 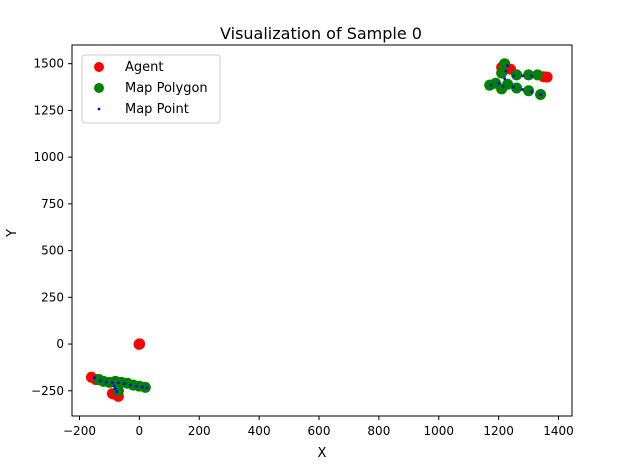 What do you see at coordinates (322, 453) in the screenshot?
I see `x-axis-label: X` at bounding box center [322, 453].